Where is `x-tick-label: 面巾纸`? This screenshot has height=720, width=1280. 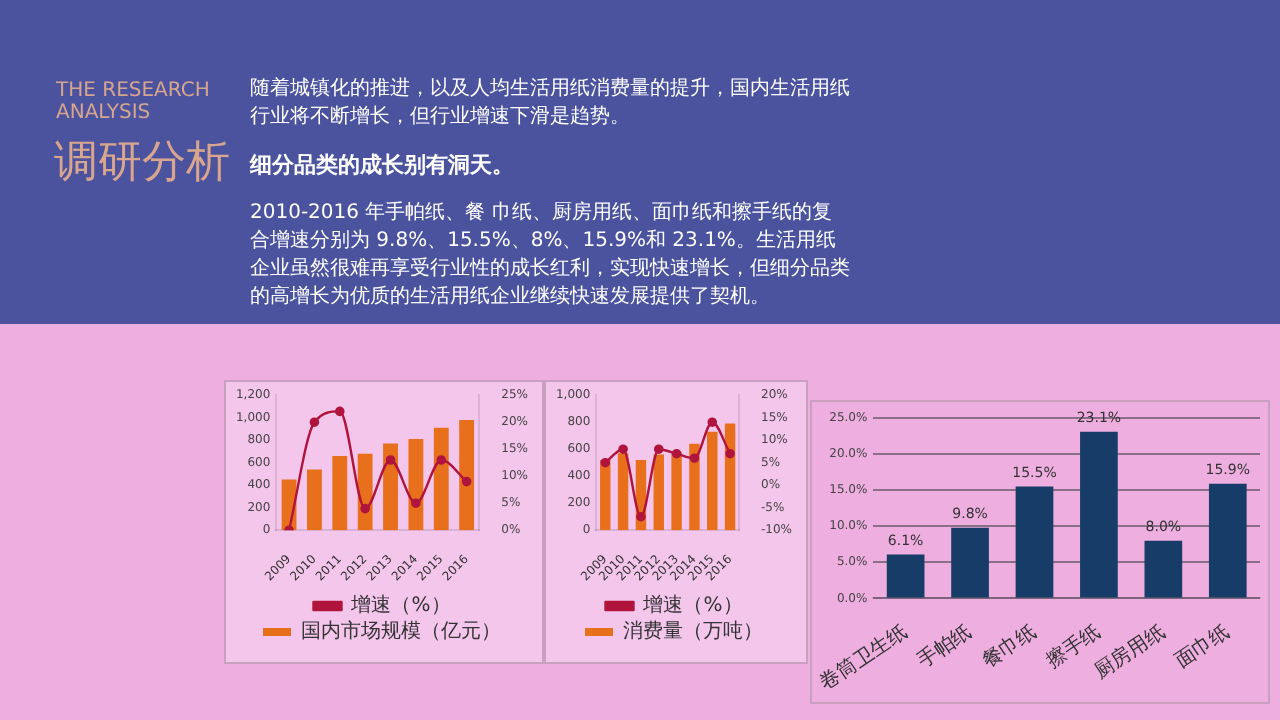
x-tick-label: 面巾纸 is located at coordinates (1202, 646).